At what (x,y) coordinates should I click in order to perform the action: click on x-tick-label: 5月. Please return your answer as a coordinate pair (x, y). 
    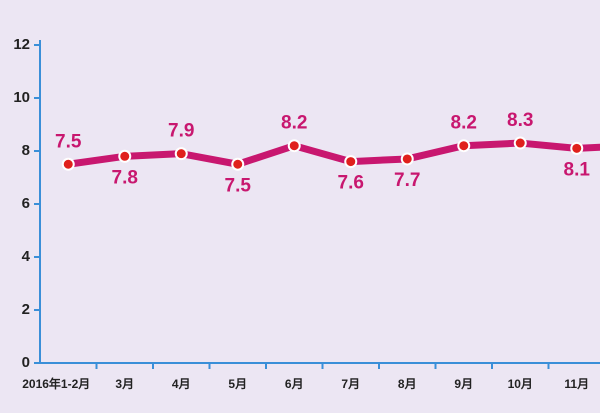
    Looking at the image, I should click on (237, 384).